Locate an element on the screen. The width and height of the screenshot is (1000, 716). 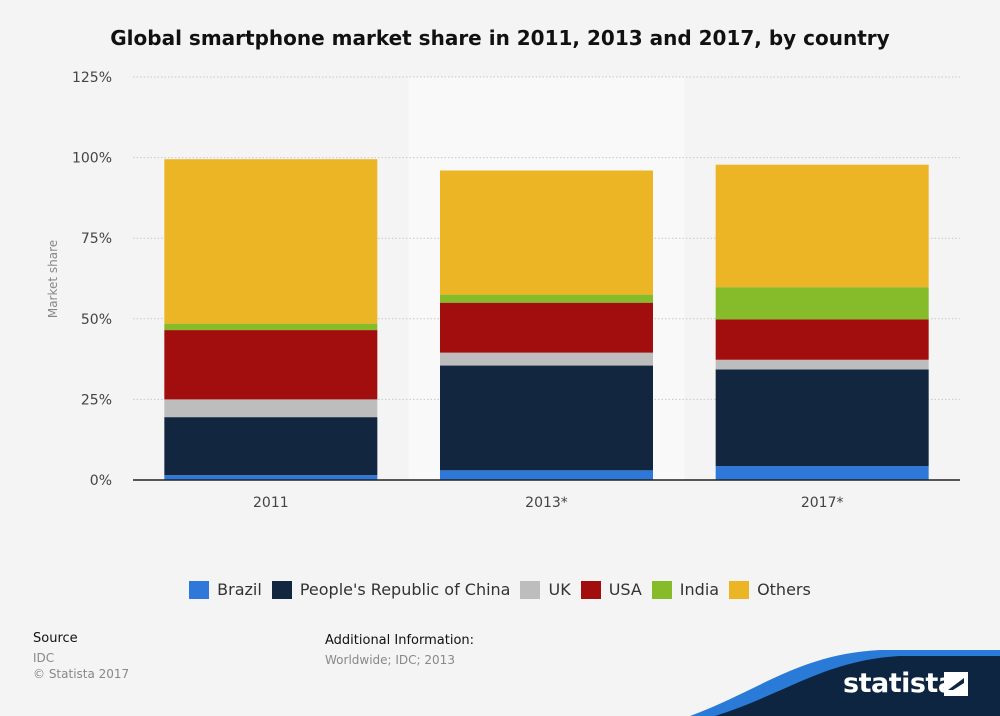
copyright-text: © Statista 2017 is located at coordinates (81, 674).